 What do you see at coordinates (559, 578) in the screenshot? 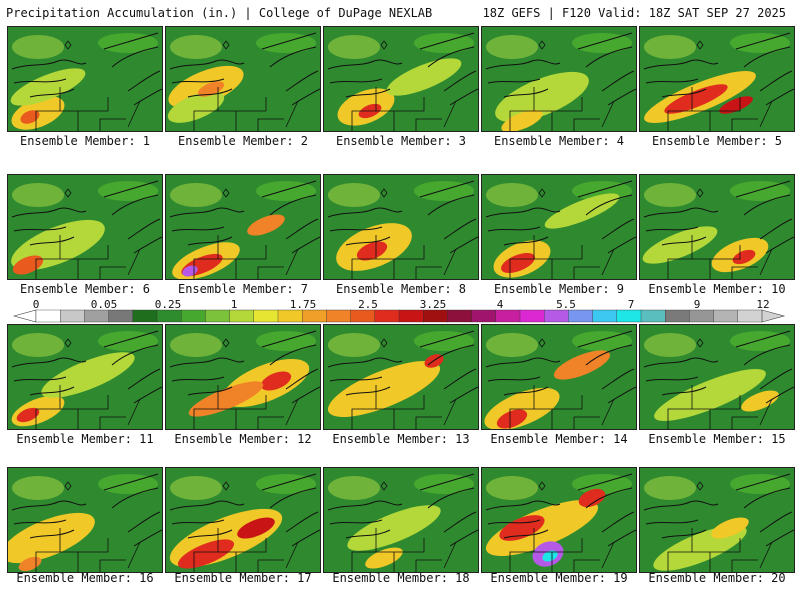
I see `panel-caption: Ensemble Member: 19` at bounding box center [559, 578].